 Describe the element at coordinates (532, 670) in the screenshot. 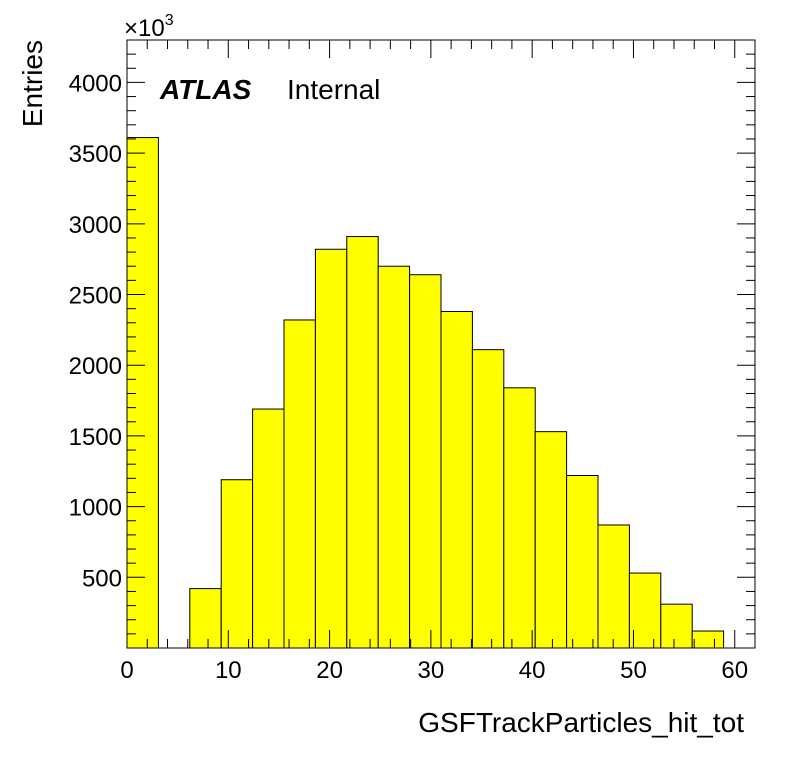

I see `x-tick-label: 40` at that location.